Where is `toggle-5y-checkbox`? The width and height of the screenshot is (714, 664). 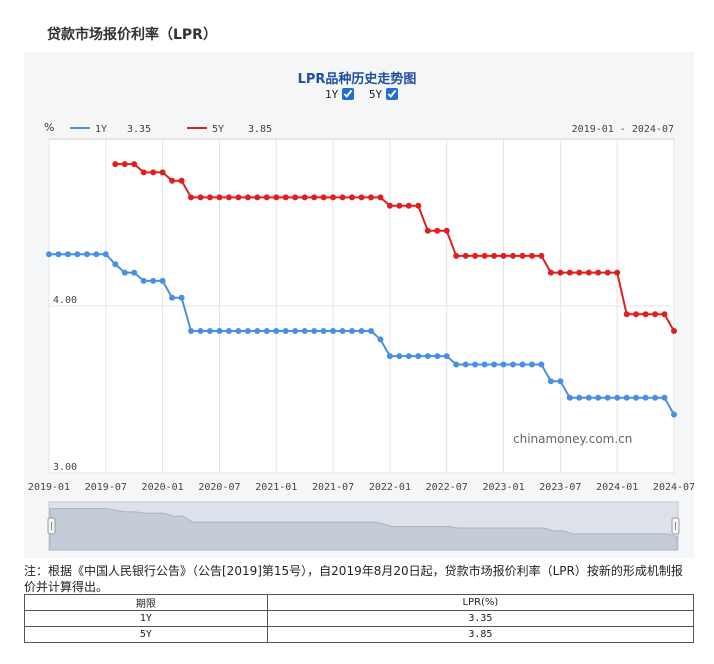
toggle-5y-checkbox is located at coordinates (392, 94).